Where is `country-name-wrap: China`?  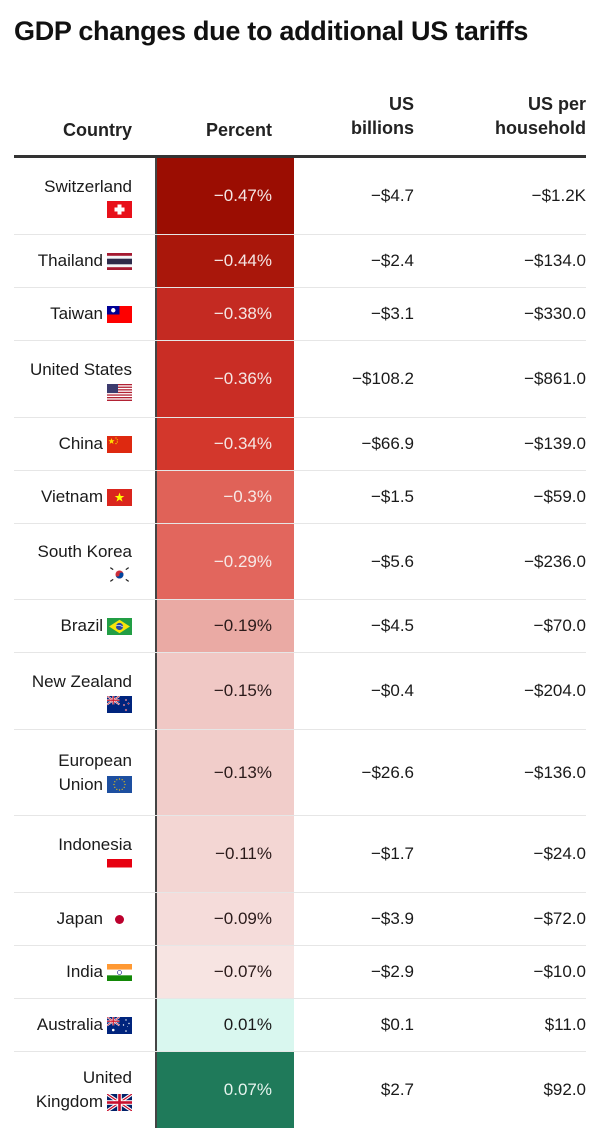 country-name-wrap: China is located at coordinates (95, 444).